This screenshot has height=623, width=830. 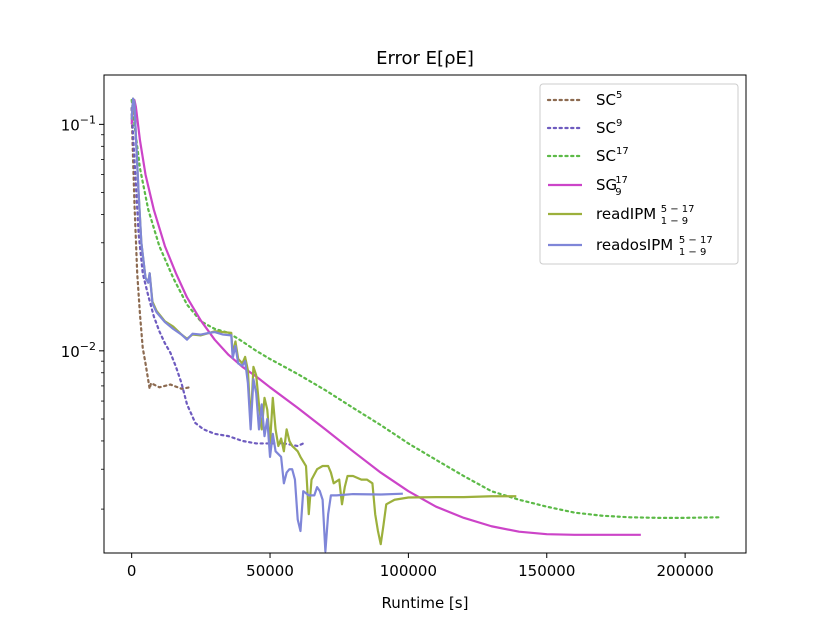 I want to click on legend-box, so click(x=639, y=174).